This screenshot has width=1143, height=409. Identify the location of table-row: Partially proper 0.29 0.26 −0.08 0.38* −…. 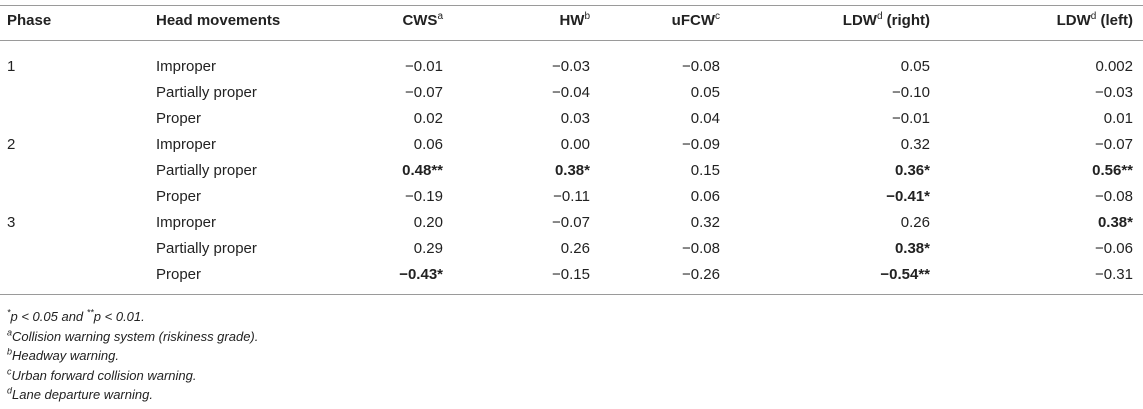
(571, 249).